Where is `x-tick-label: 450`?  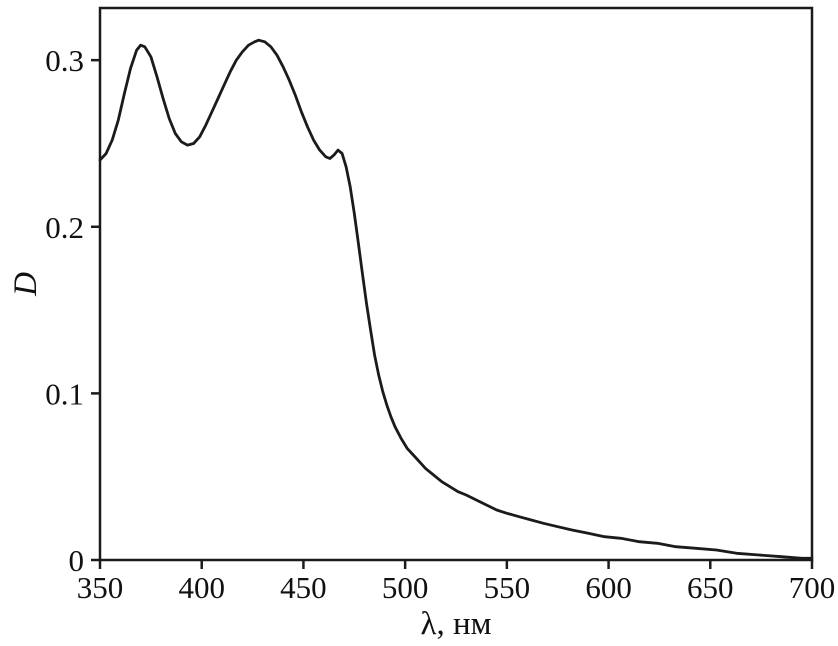 x-tick-label: 450 is located at coordinates (303, 587).